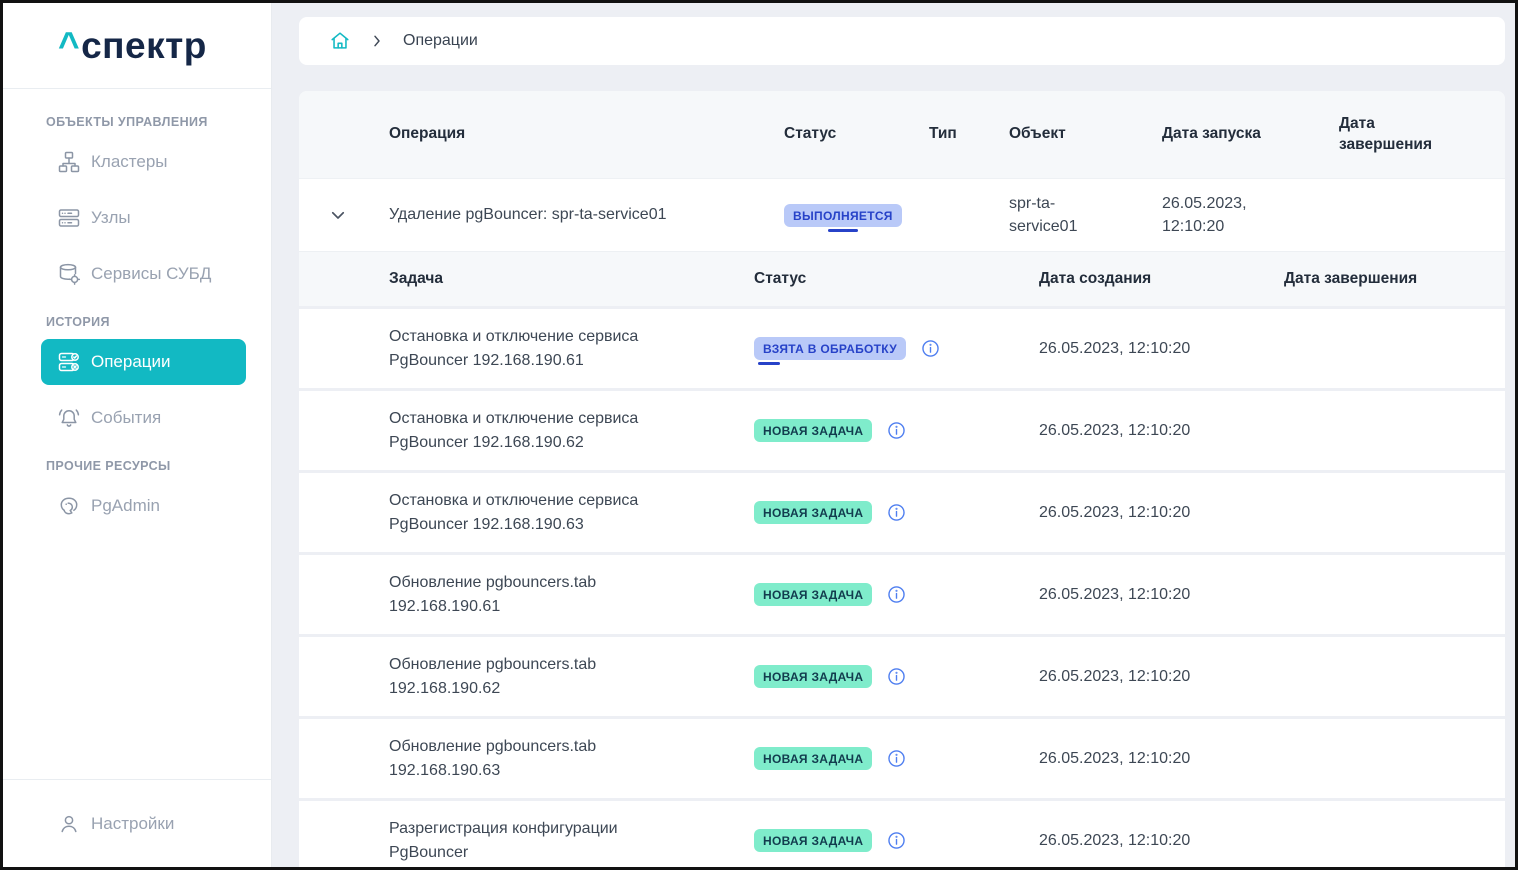 This screenshot has width=1518, height=870. What do you see at coordinates (125, 505) in the screenshot?
I see `sidebar-item-label: PgAdmin` at bounding box center [125, 505].